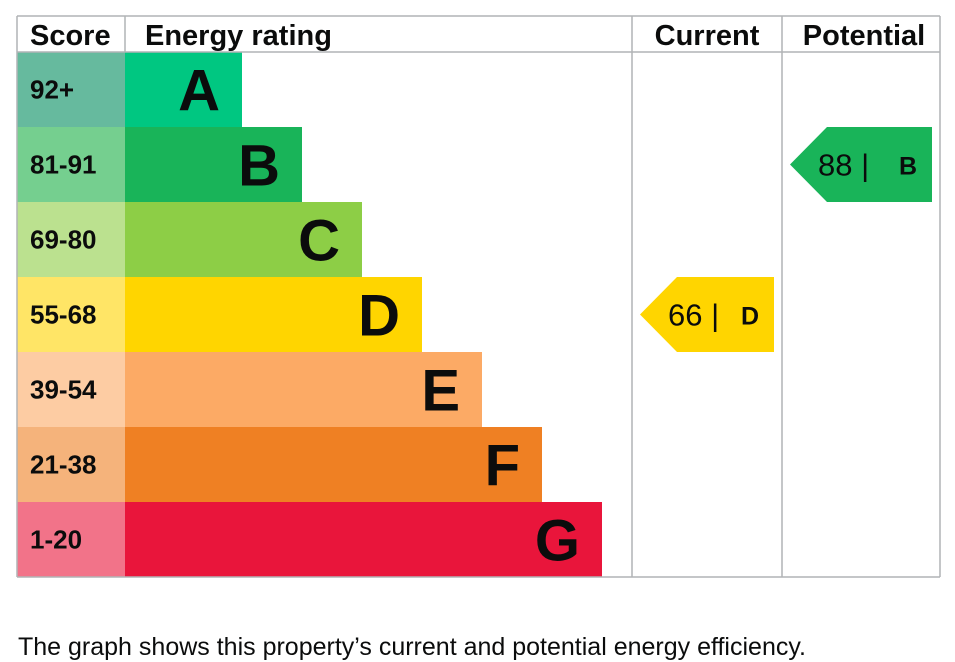 This screenshot has height=662, width=955. I want to click on score-cell-g, so click(71, 539).